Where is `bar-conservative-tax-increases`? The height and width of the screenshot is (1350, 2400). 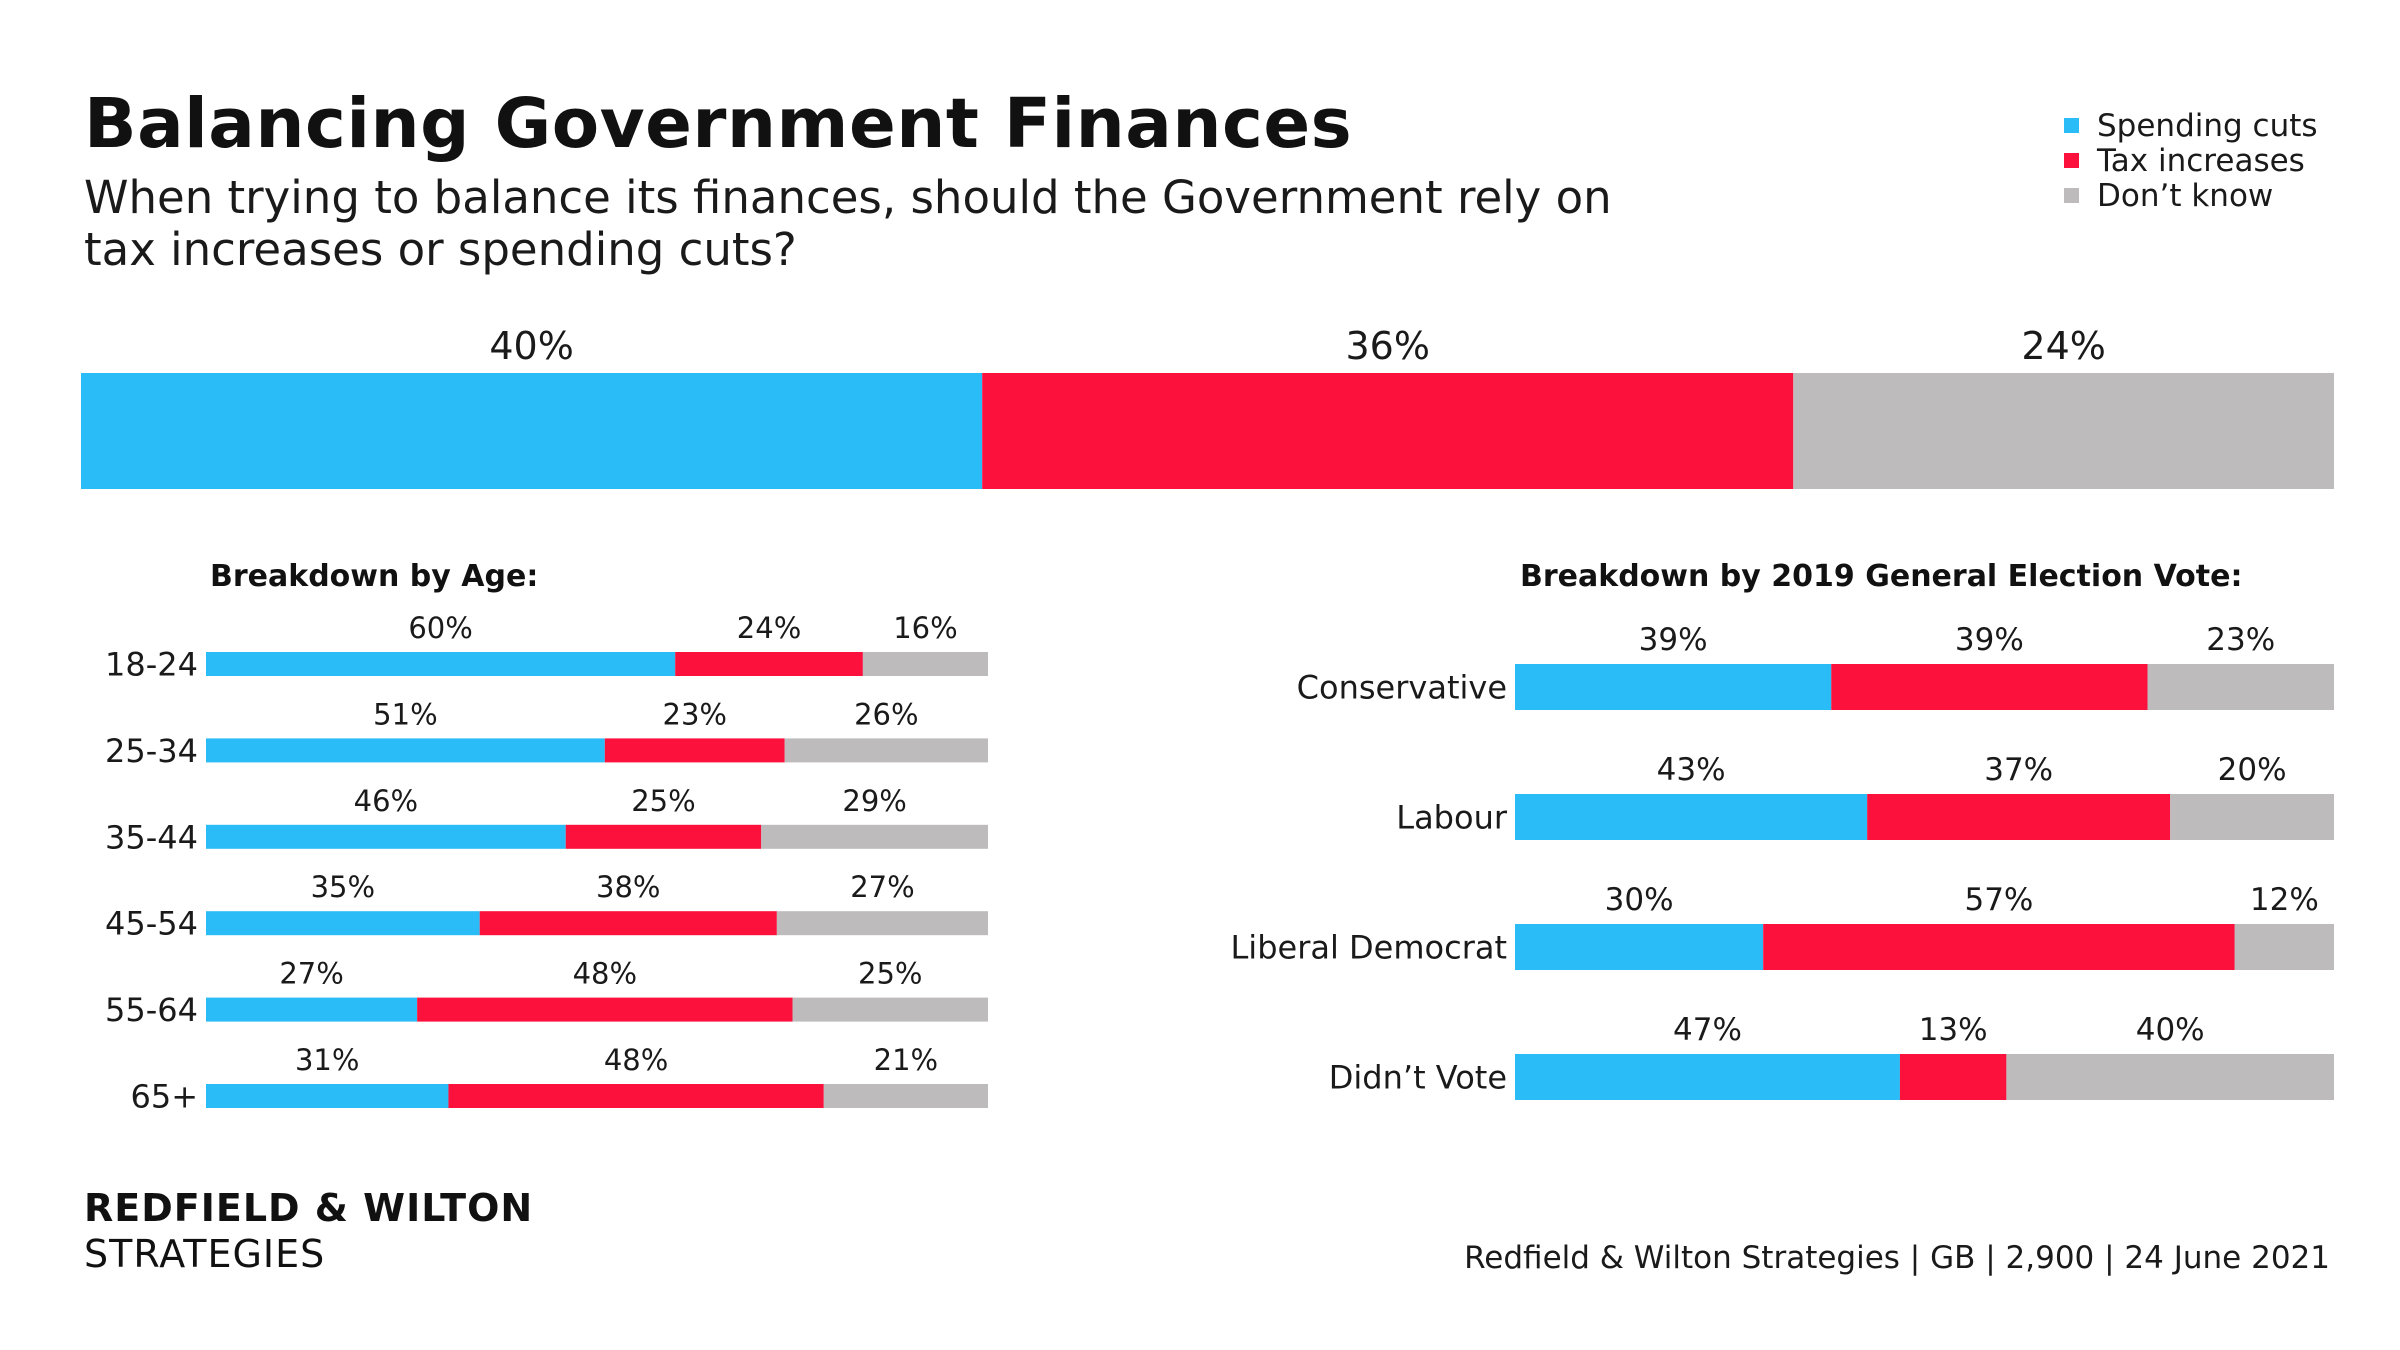
bar-conservative-tax-increases is located at coordinates (1989, 687).